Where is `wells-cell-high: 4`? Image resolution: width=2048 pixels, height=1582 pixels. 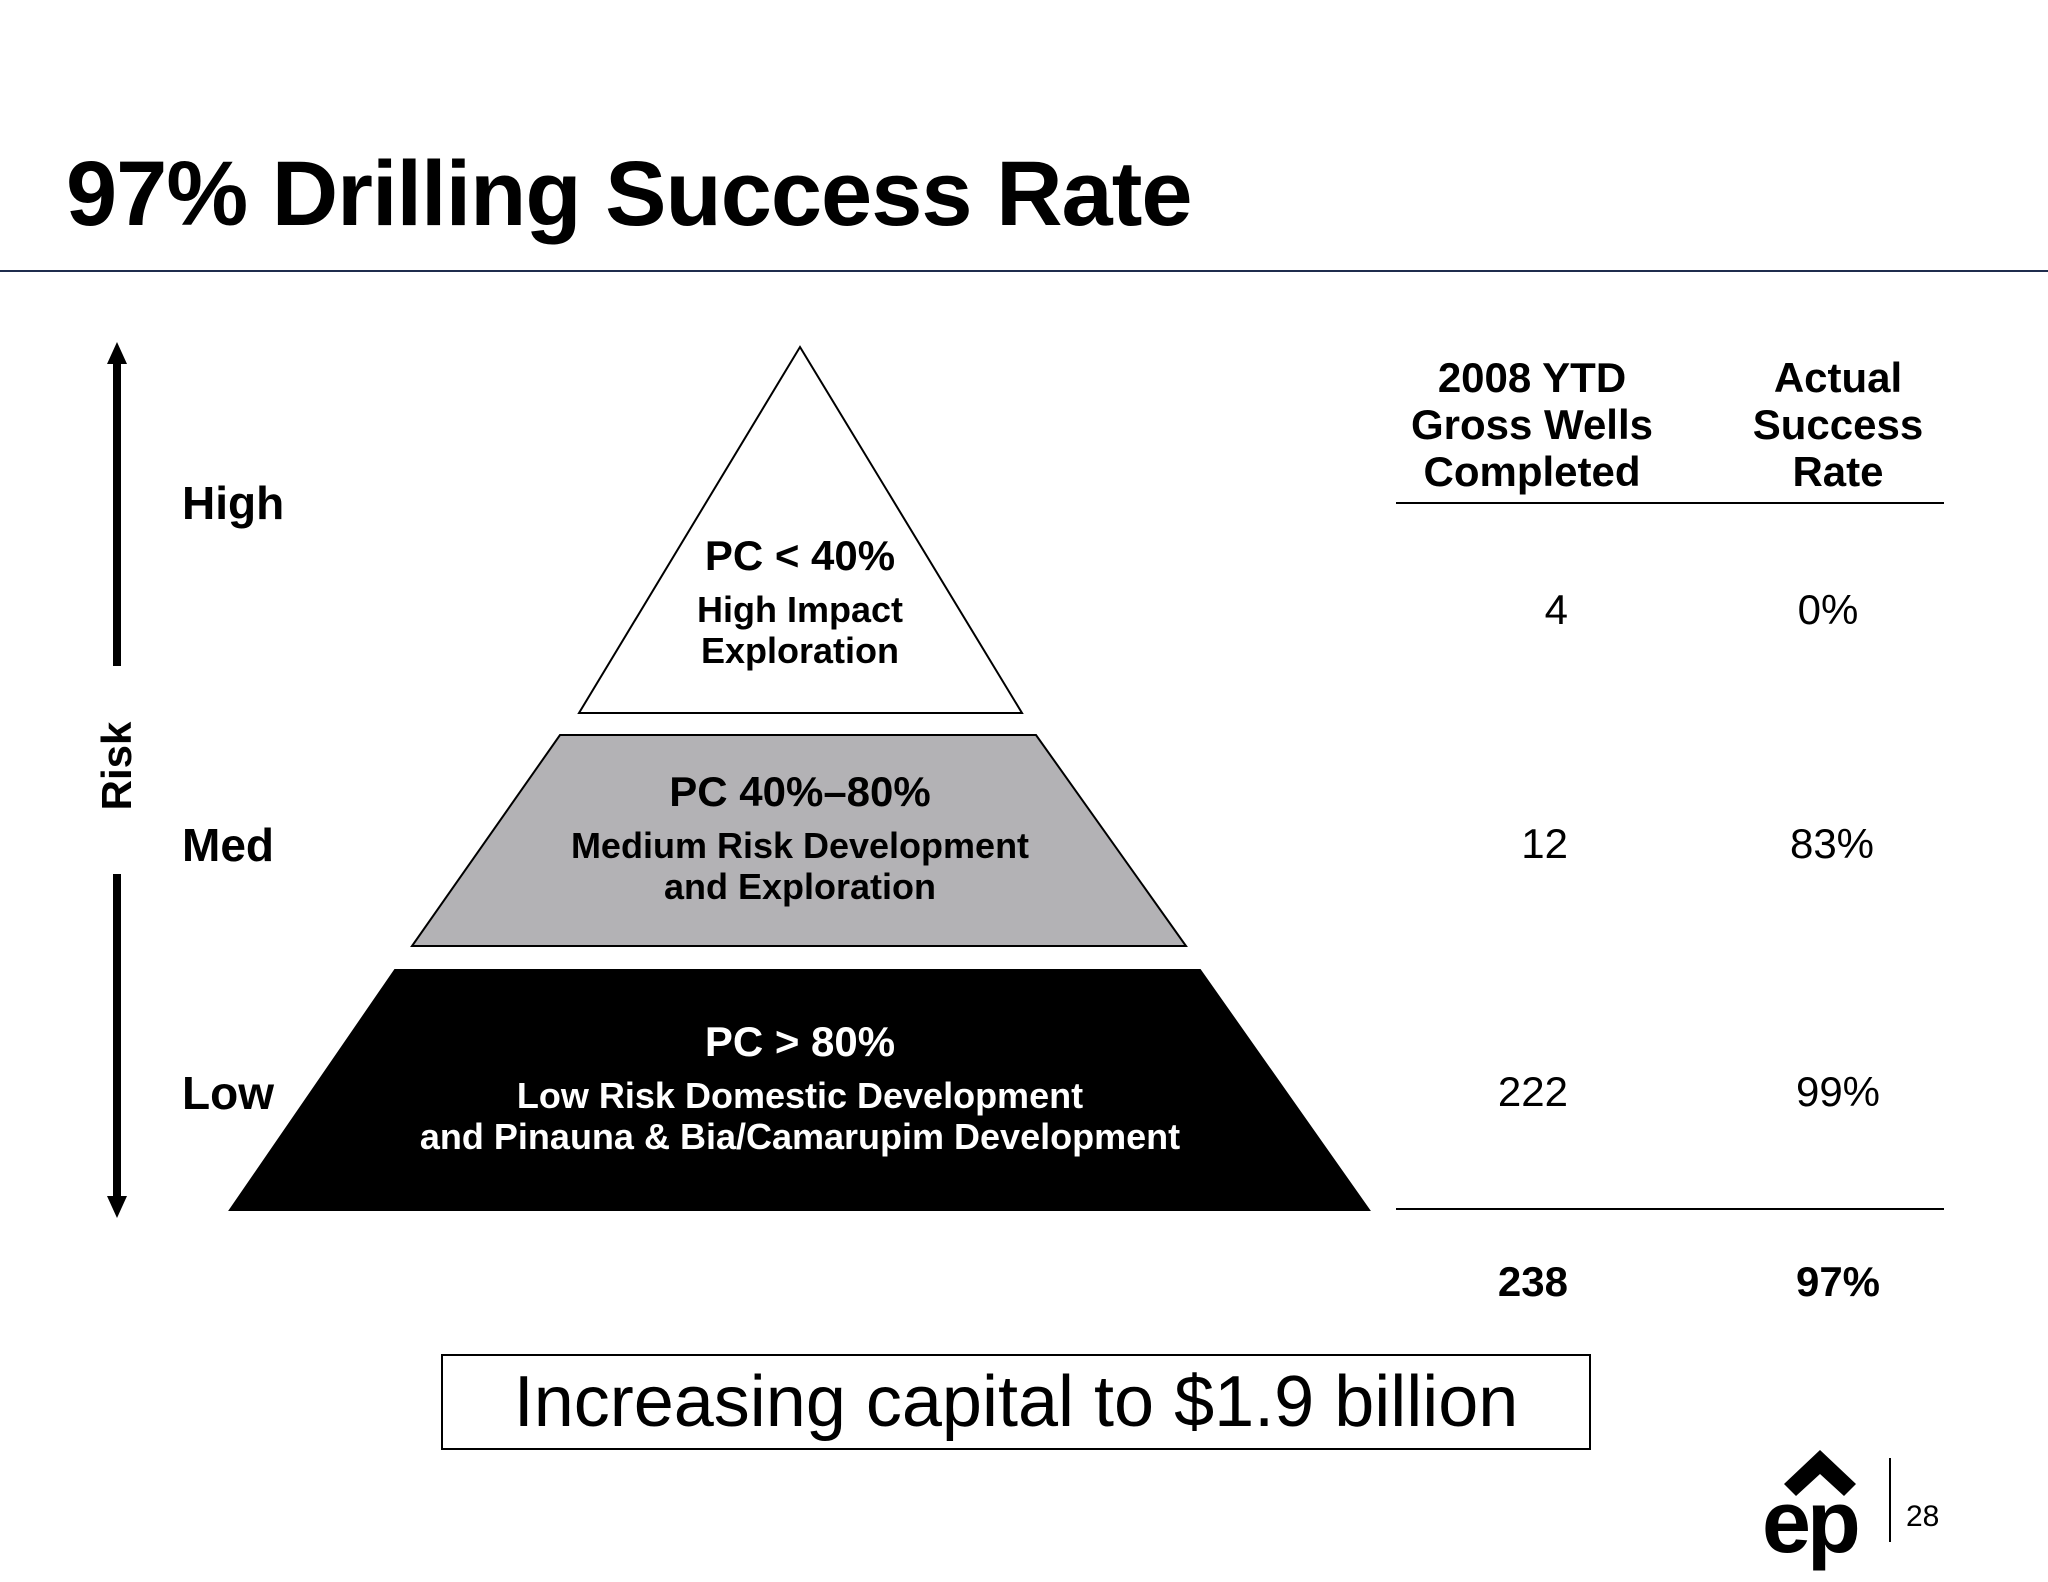 wells-cell-high: 4 is located at coordinates (1556, 609).